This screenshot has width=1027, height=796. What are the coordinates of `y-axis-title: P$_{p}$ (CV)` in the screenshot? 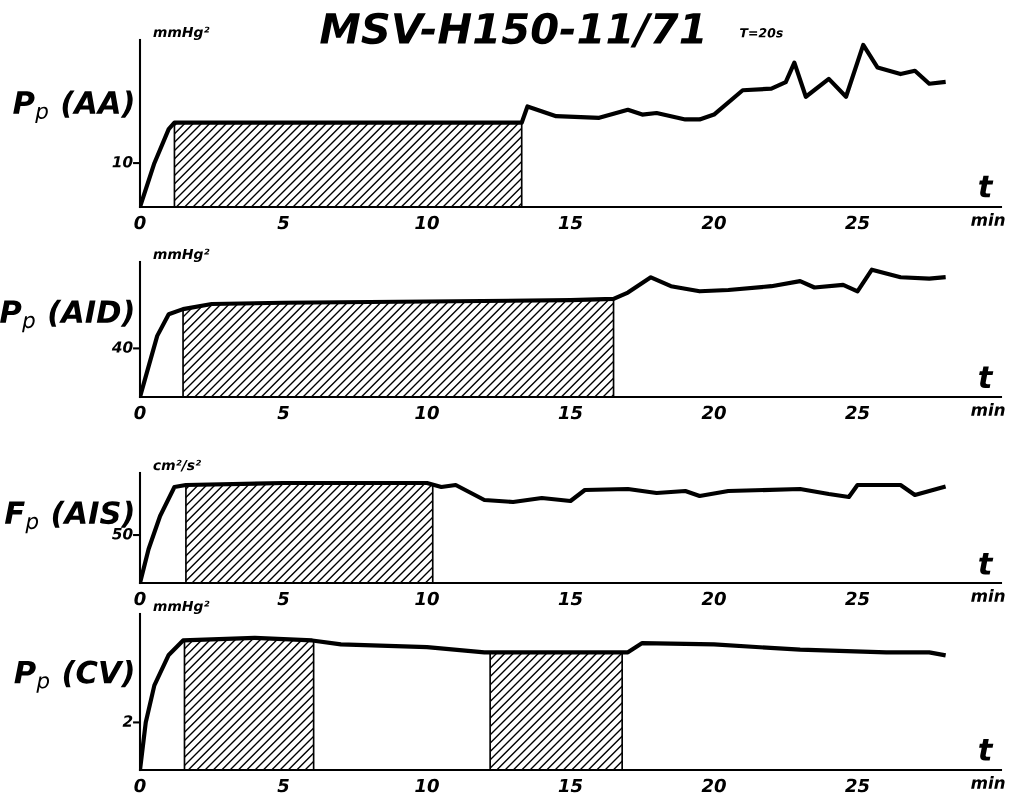 It's located at (73, 676).